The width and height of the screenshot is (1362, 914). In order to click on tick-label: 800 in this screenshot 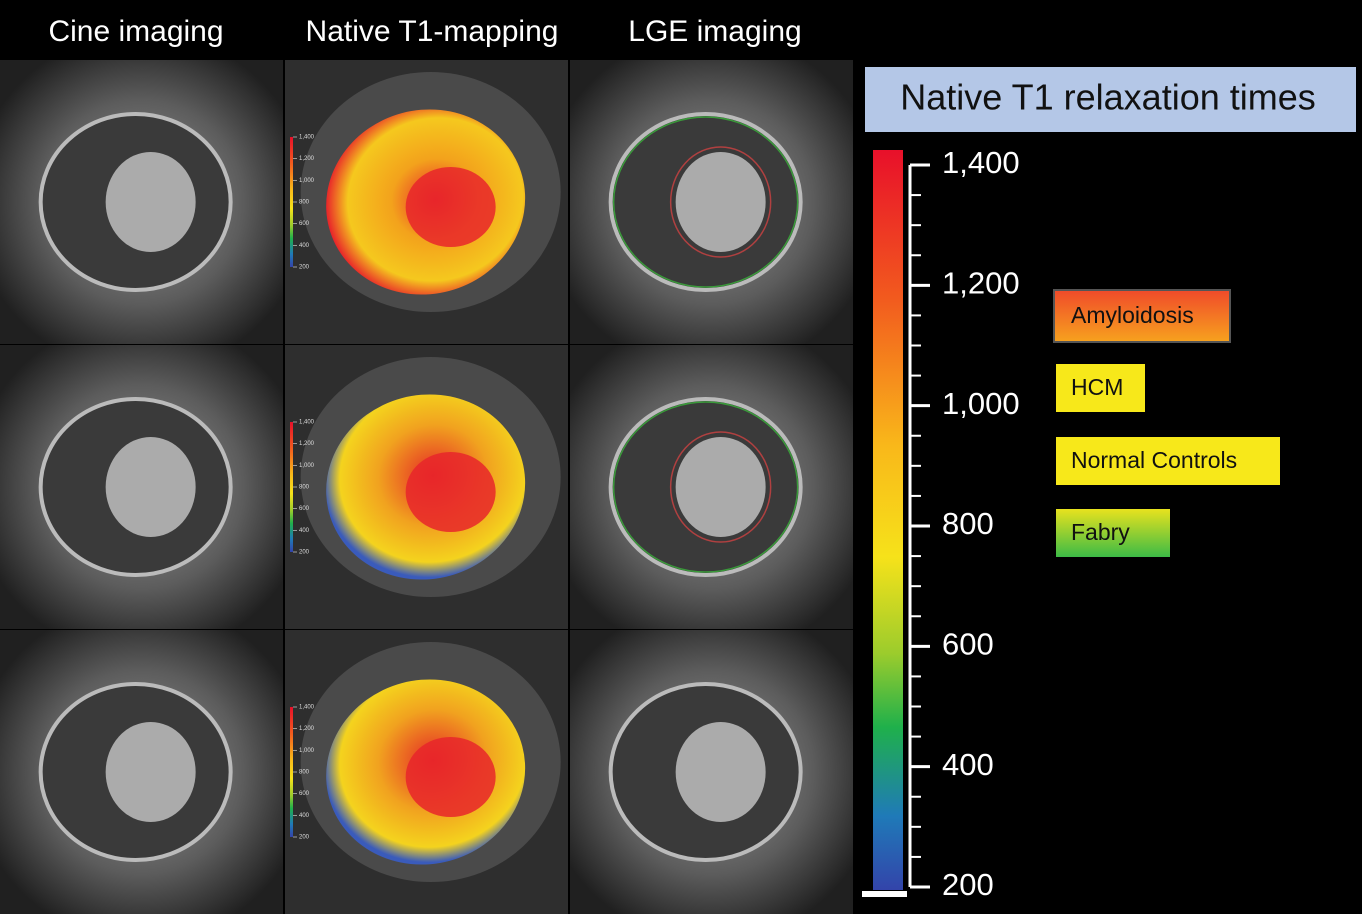, I will do `click(968, 523)`.